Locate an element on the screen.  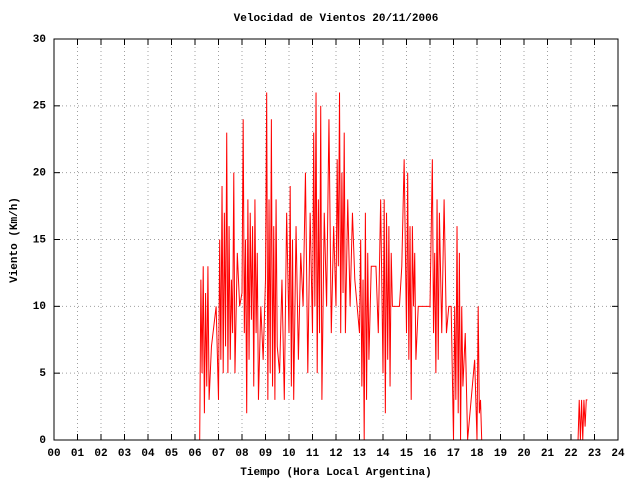
x-tick-label: 07 is located at coordinates (218, 454).